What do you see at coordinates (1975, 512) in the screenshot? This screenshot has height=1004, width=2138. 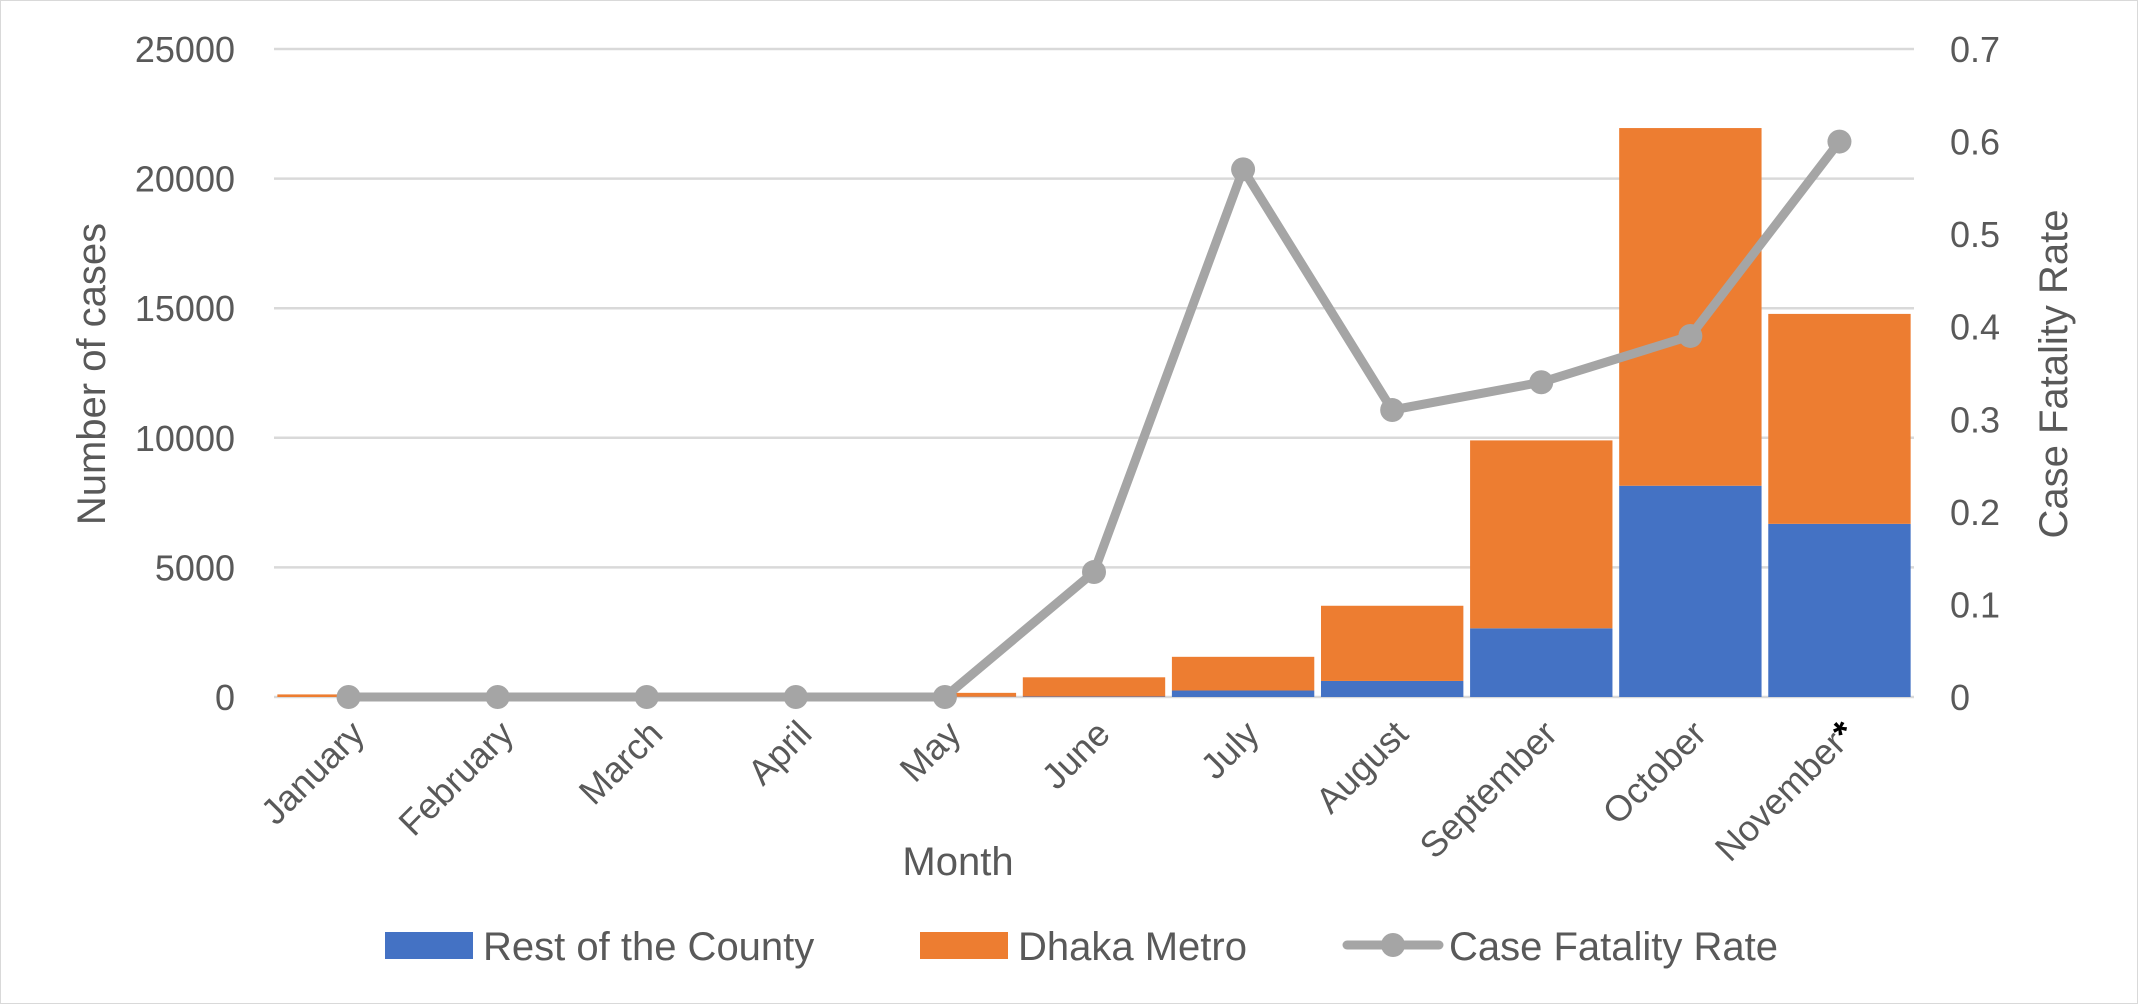 I see `y2-tick-label: 0.2` at bounding box center [1975, 512].